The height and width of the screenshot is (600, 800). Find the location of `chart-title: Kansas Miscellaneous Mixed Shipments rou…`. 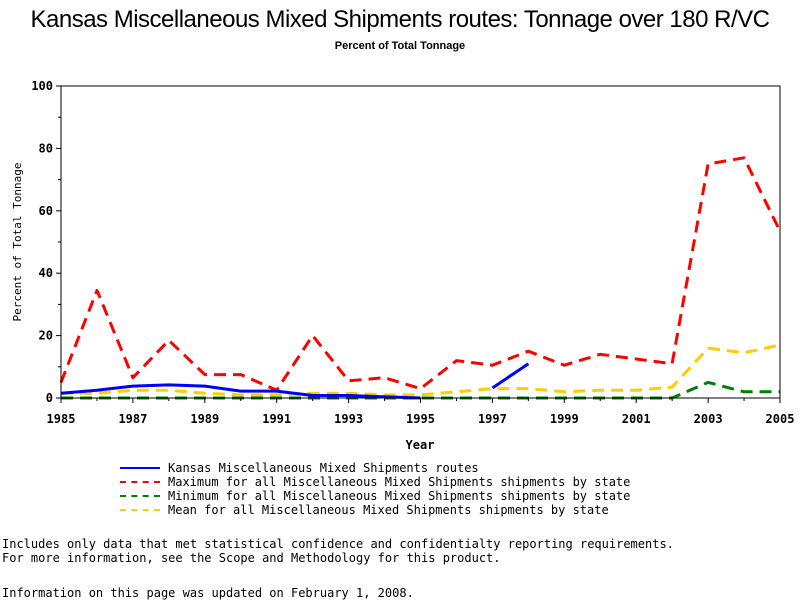

chart-title: Kansas Miscellaneous Mixed Shipments rou… is located at coordinates (400, 19).